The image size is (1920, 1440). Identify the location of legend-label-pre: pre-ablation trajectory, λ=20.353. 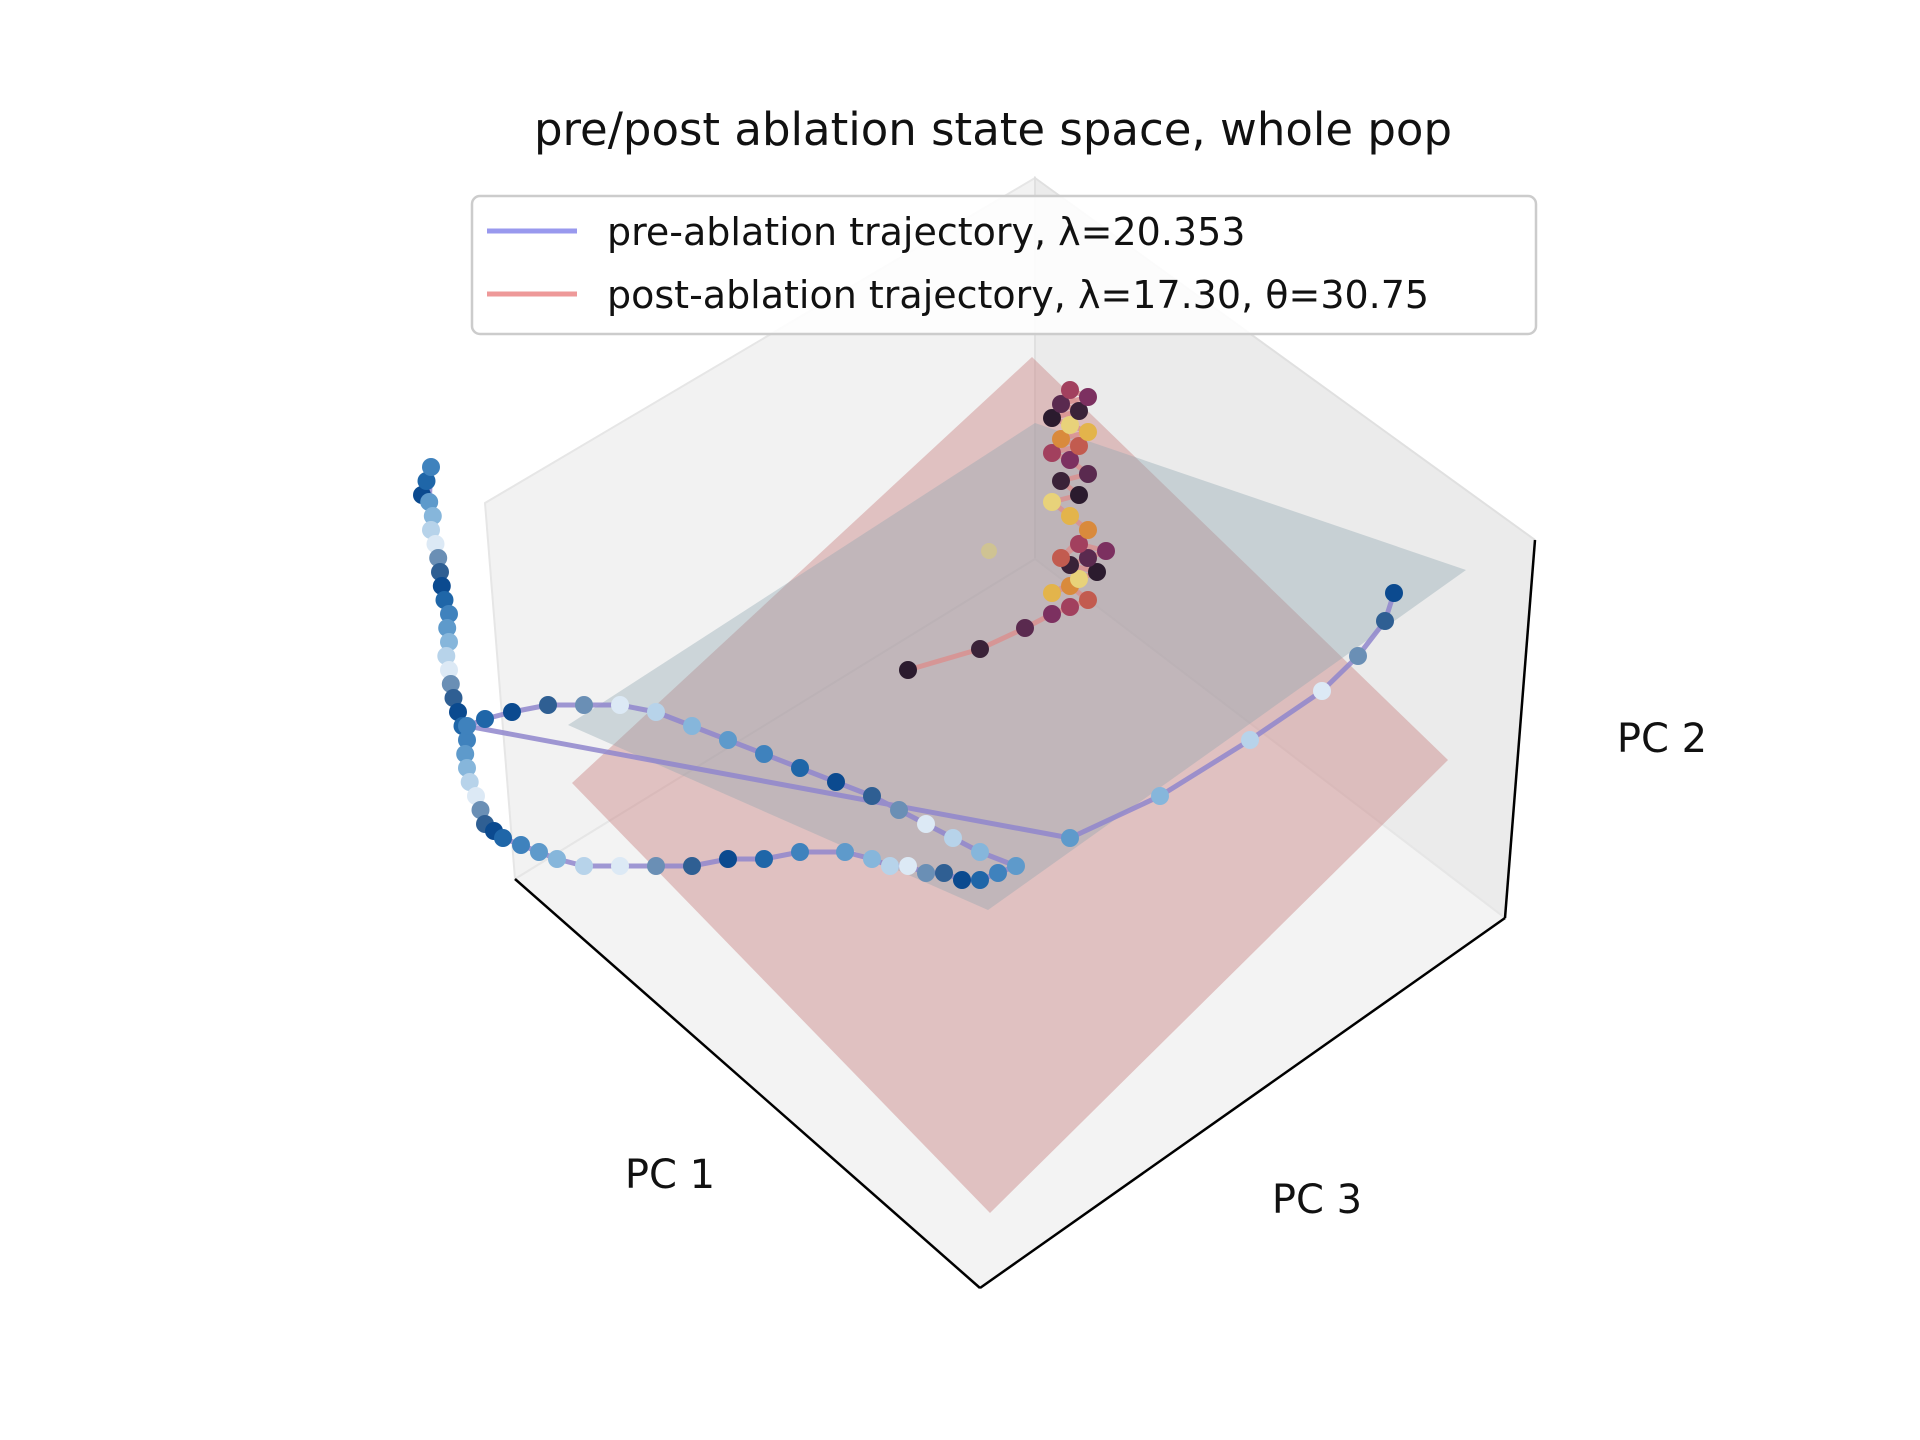
(926, 232).